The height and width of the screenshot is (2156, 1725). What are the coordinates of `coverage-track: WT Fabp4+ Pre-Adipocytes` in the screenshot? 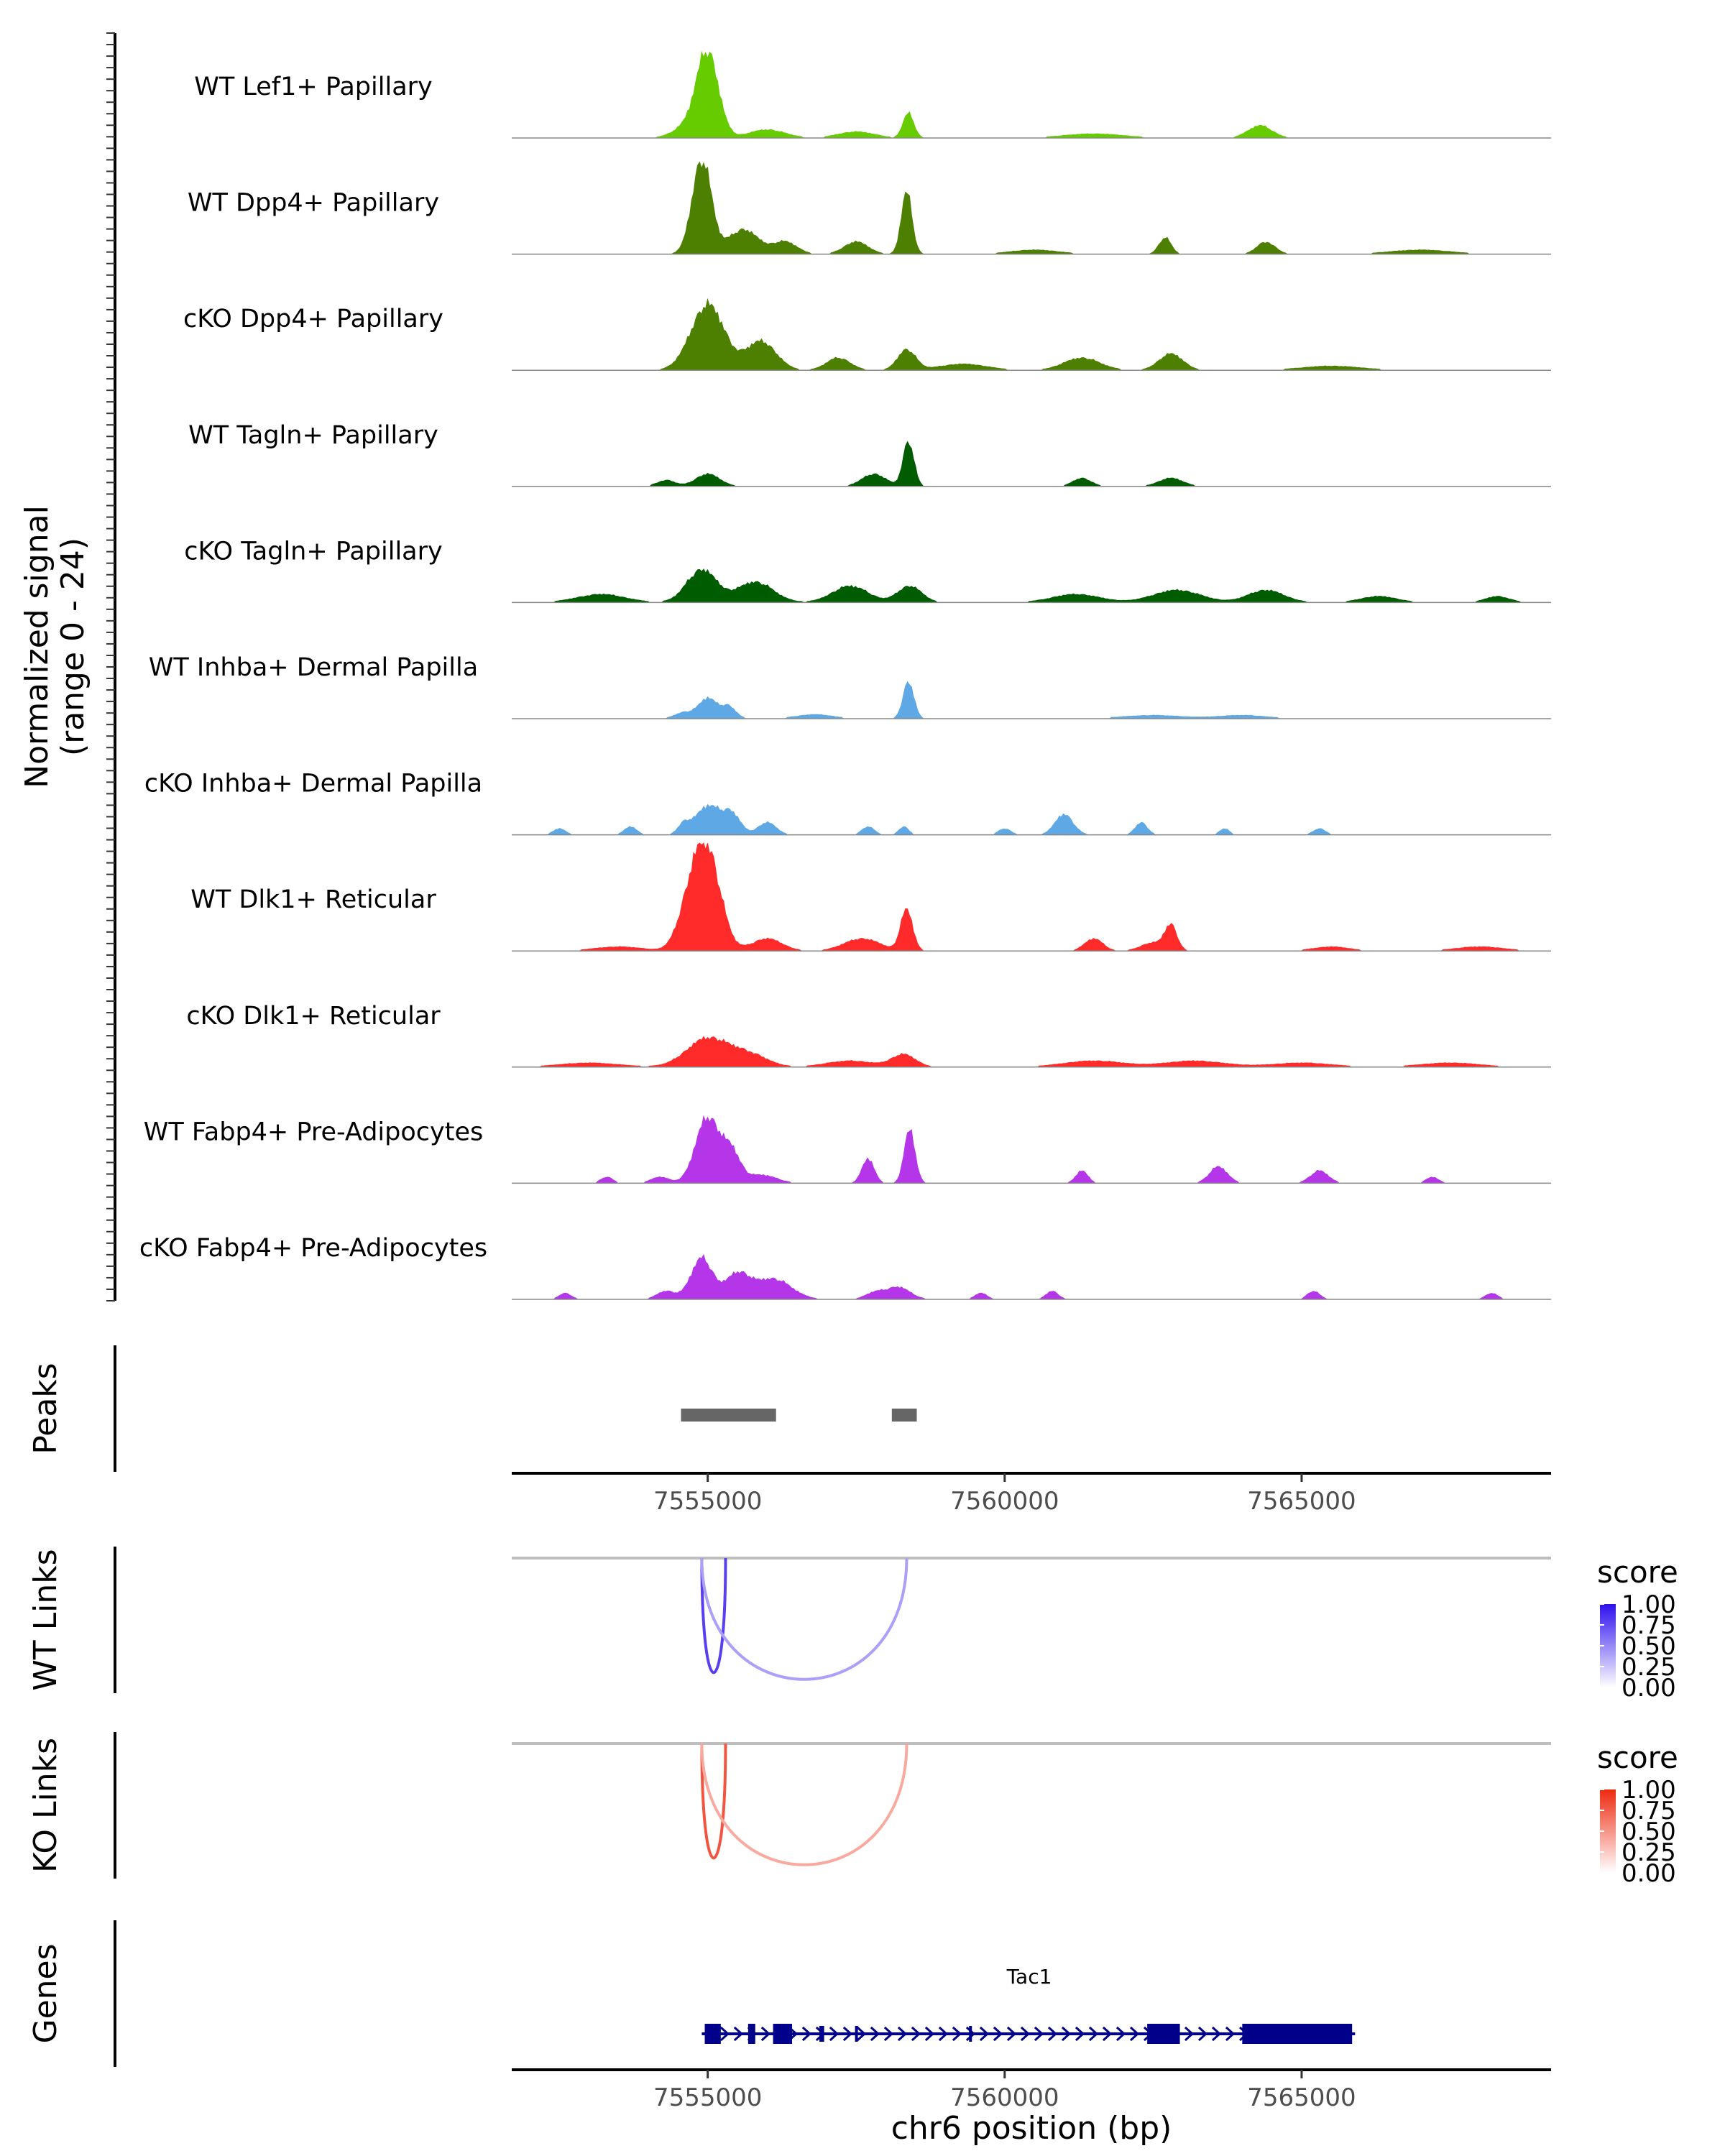 It's located at (847, 1149).